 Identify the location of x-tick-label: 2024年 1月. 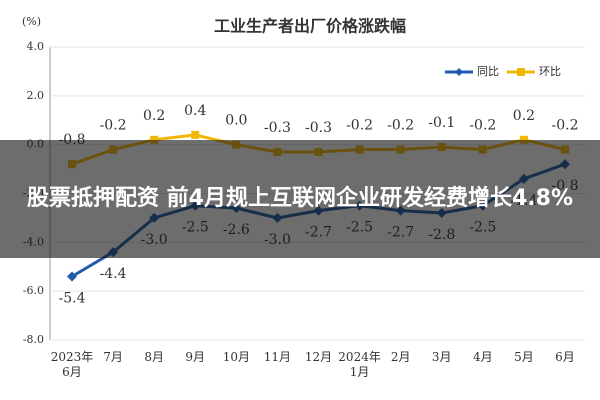
(359, 364).